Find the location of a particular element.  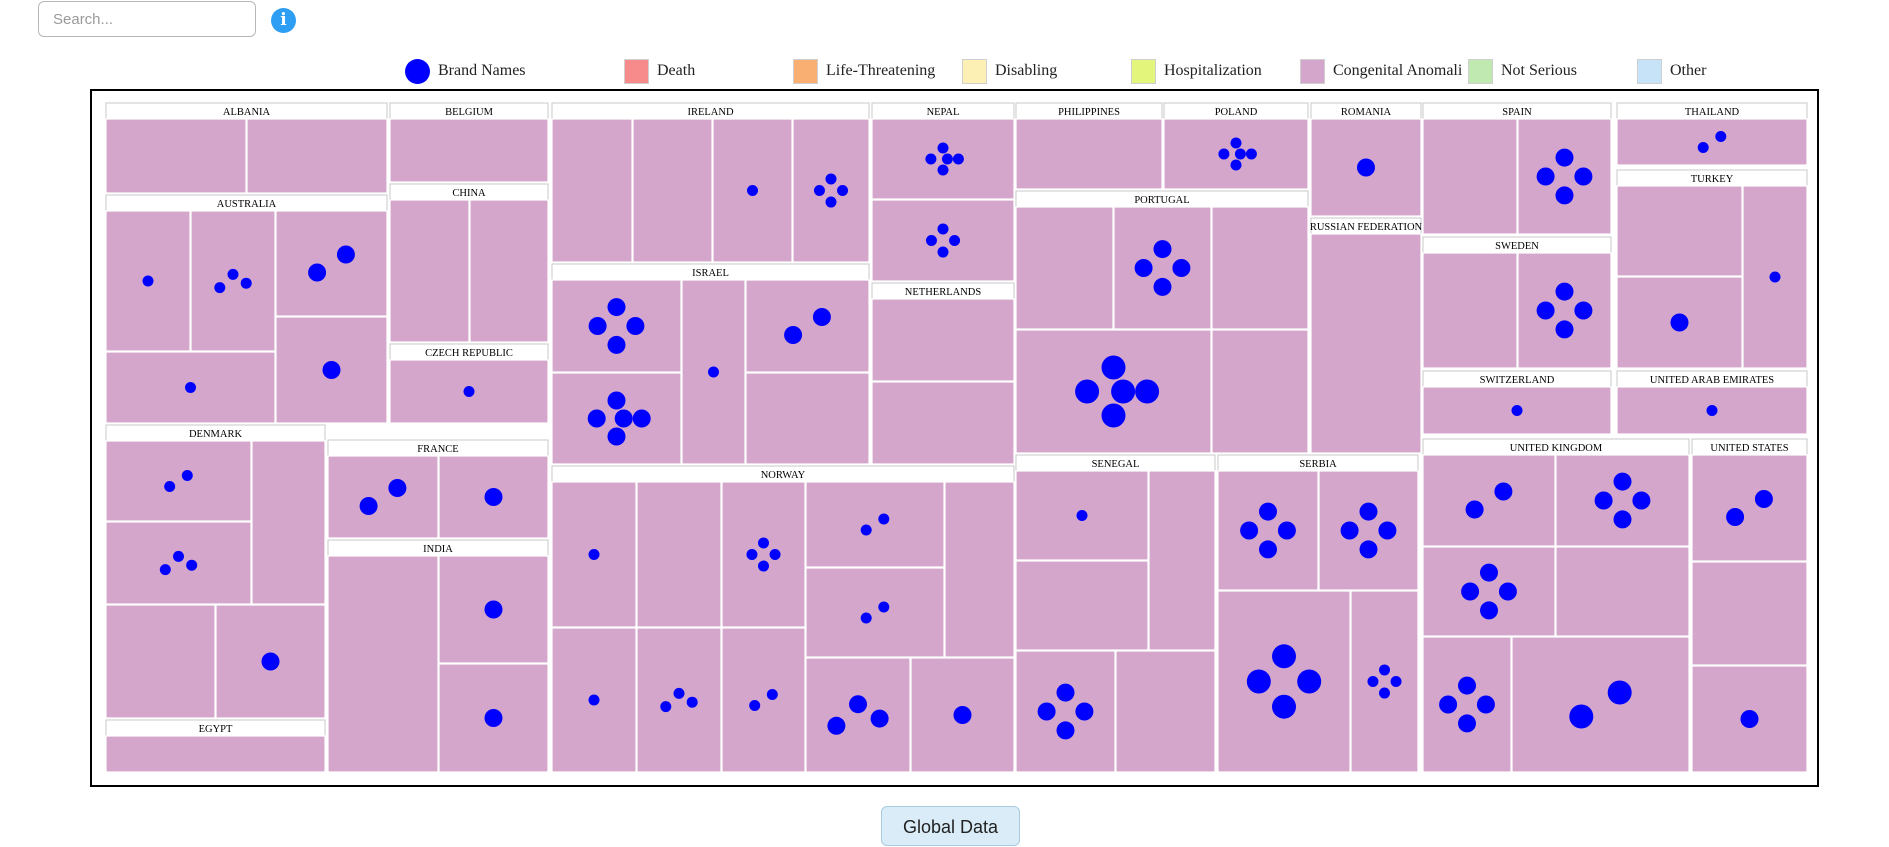

country-group: TURKEY is located at coordinates (1712, 269).